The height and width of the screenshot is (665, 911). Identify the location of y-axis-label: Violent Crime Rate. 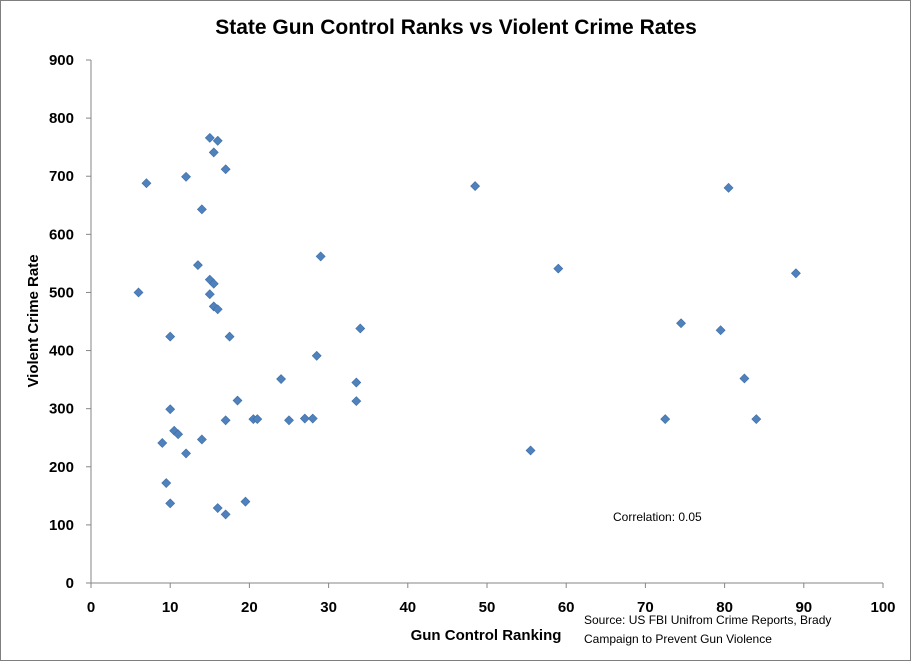
(33, 320).